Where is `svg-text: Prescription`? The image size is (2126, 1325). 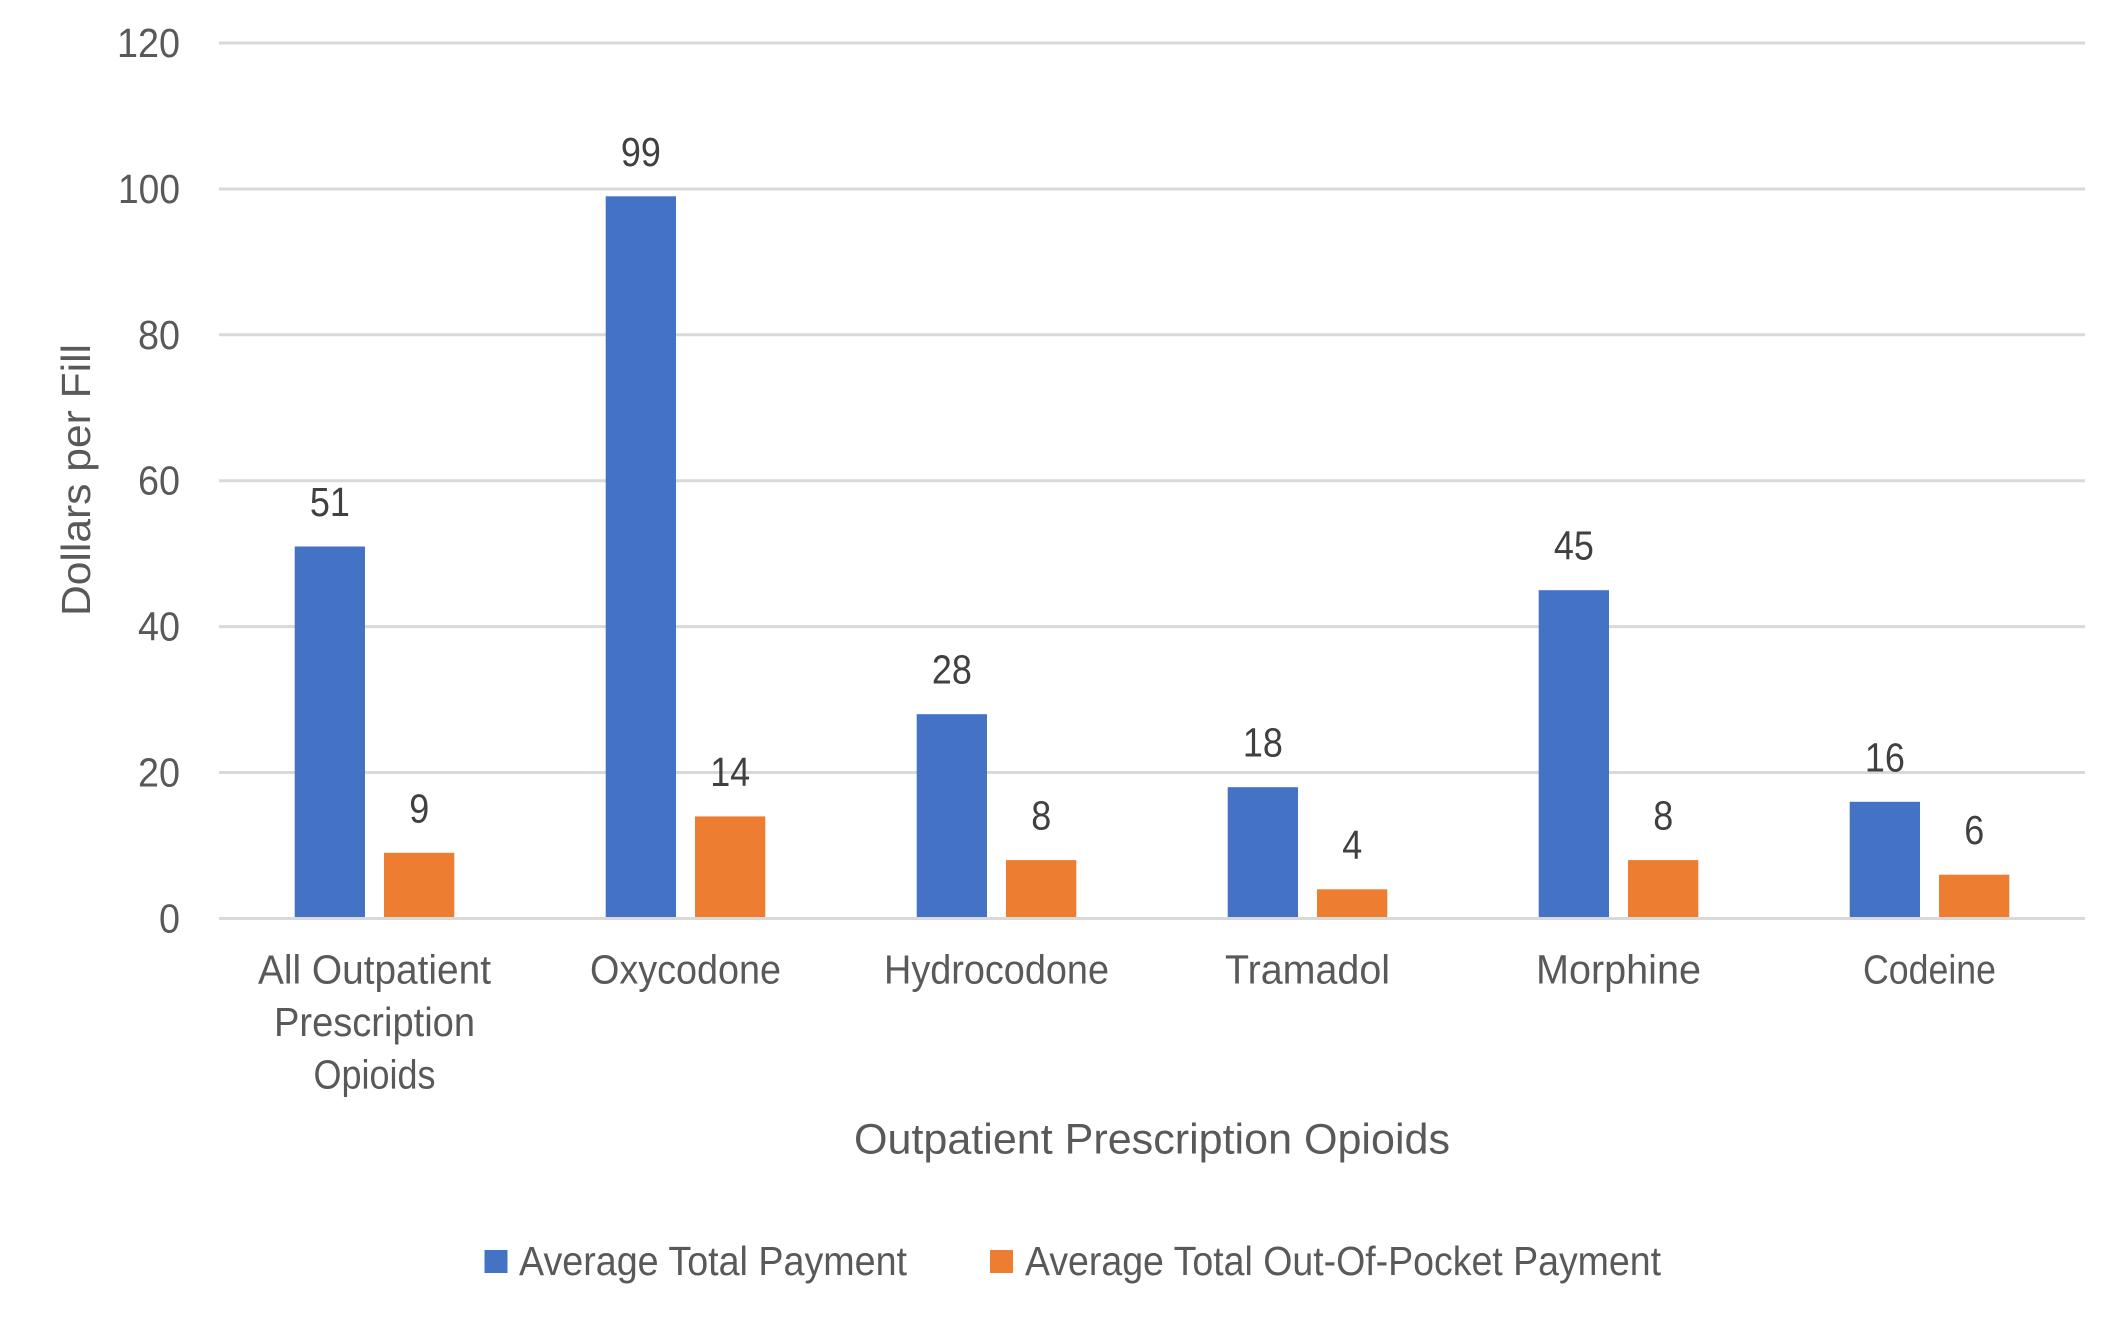
svg-text: Prescription is located at coordinates (374, 1022).